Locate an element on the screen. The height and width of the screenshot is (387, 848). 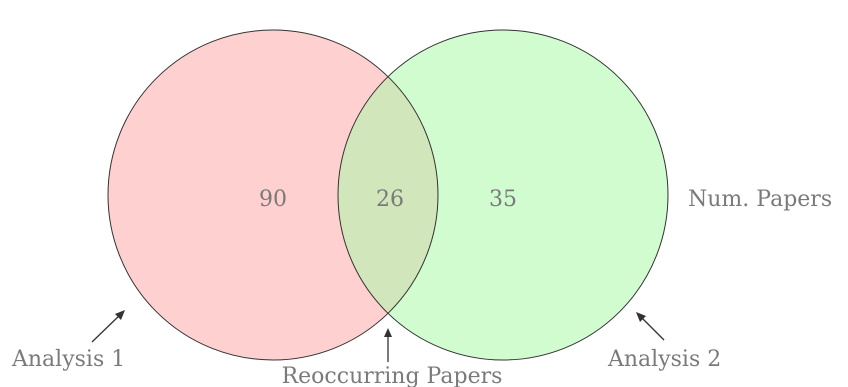
arrow-intersection is located at coordinates (388, 345).